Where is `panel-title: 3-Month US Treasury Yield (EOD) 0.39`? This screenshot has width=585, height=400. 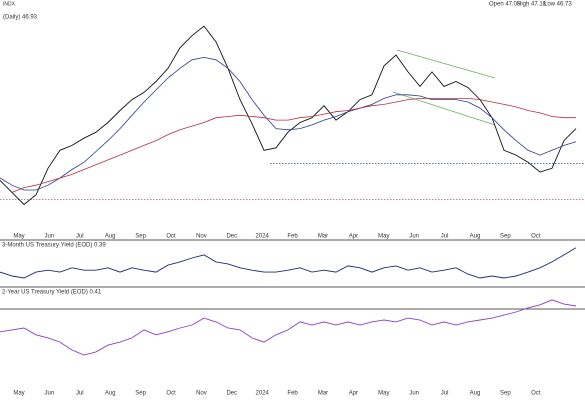 panel-title: 3-Month US Treasury Yield (EOD) 0.39 is located at coordinates (54, 246).